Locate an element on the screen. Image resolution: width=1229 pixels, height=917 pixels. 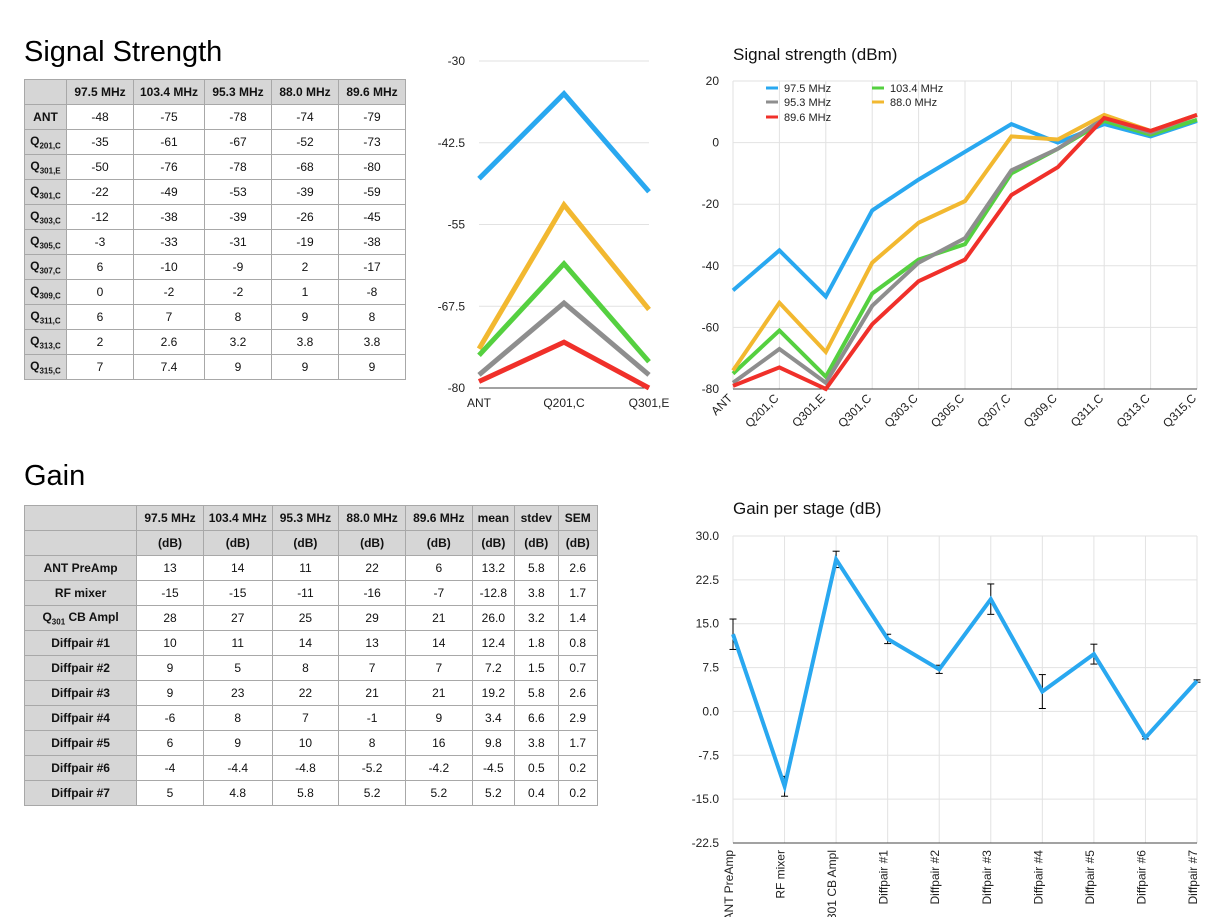
table-cell: 3.2 is located at coordinates (536, 618).